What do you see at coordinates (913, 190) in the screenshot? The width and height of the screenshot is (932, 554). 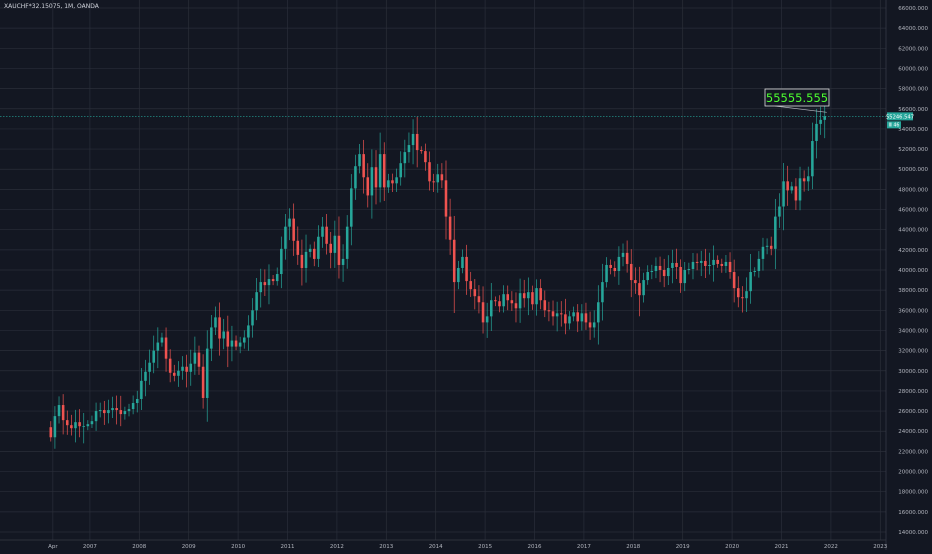 I see `price-tick-label: 48000.000` at bounding box center [913, 190].